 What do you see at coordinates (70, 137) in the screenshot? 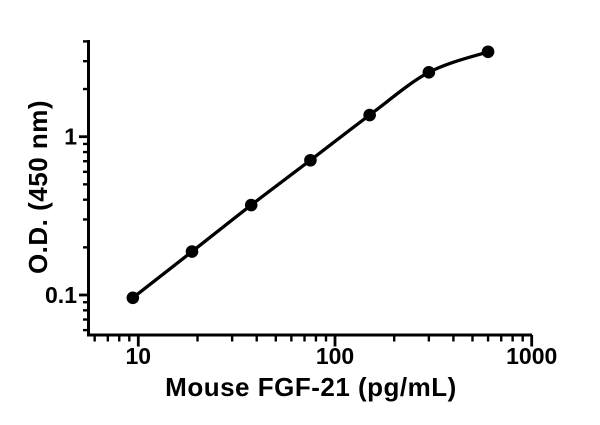
I see `y-tick-label: 1` at bounding box center [70, 137].